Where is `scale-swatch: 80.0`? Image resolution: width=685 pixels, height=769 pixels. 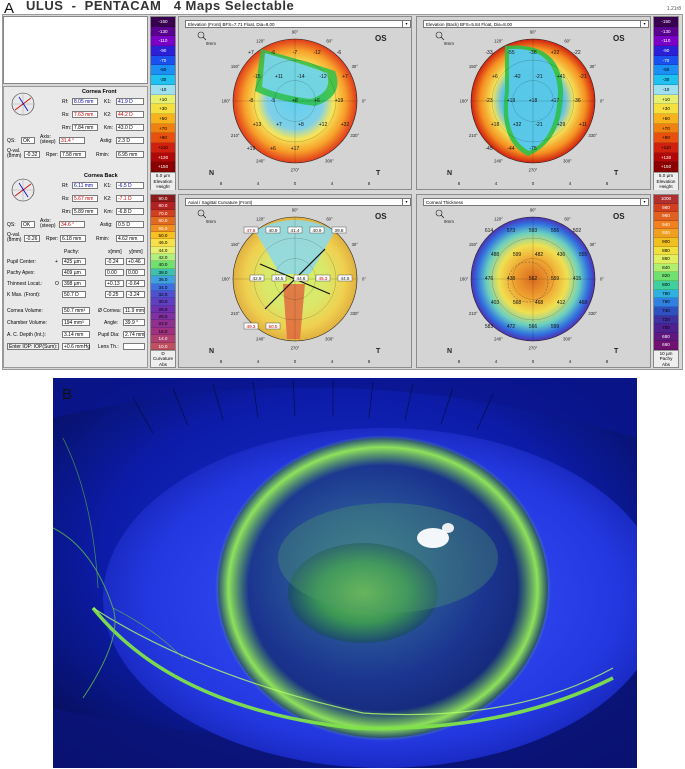
scale-swatch: 80.0 is located at coordinates (163, 206).